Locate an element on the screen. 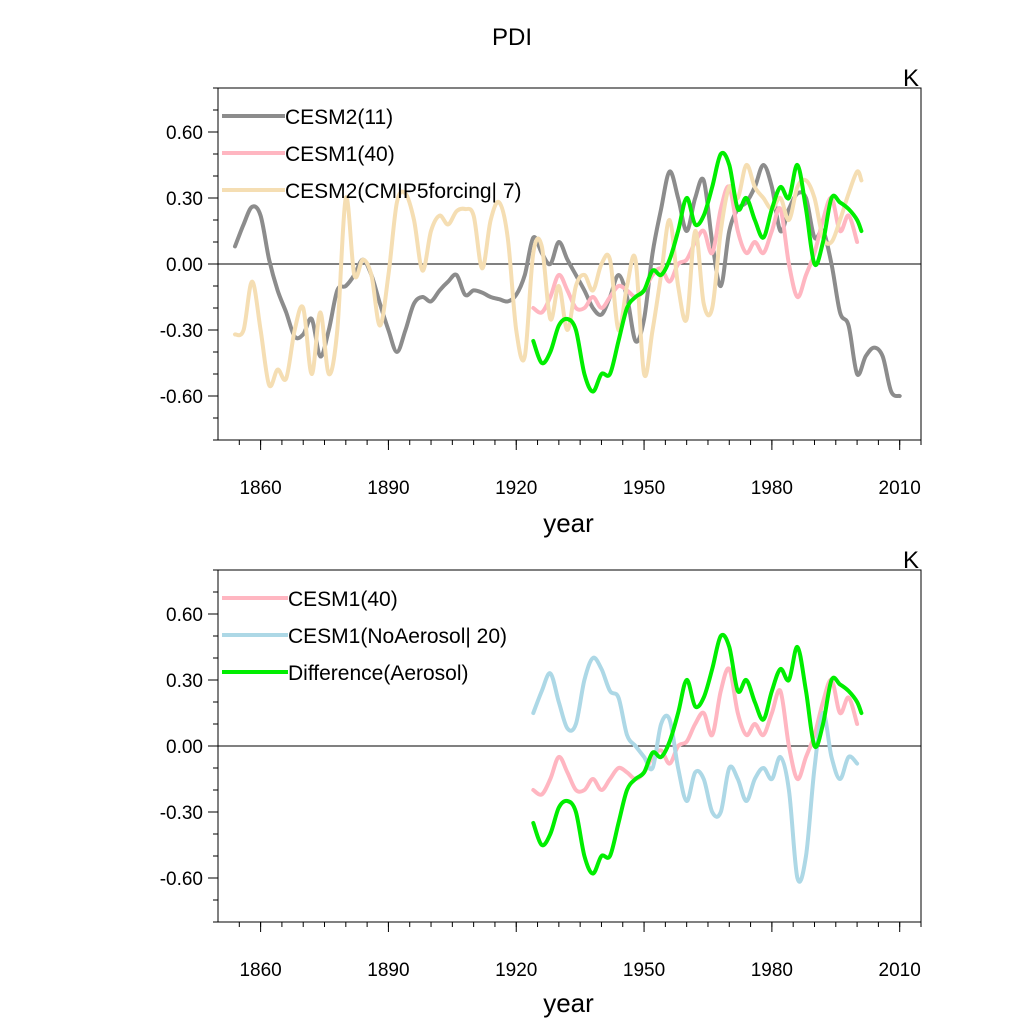  legend-label: Difference(Aerosol) is located at coordinates (378, 673).